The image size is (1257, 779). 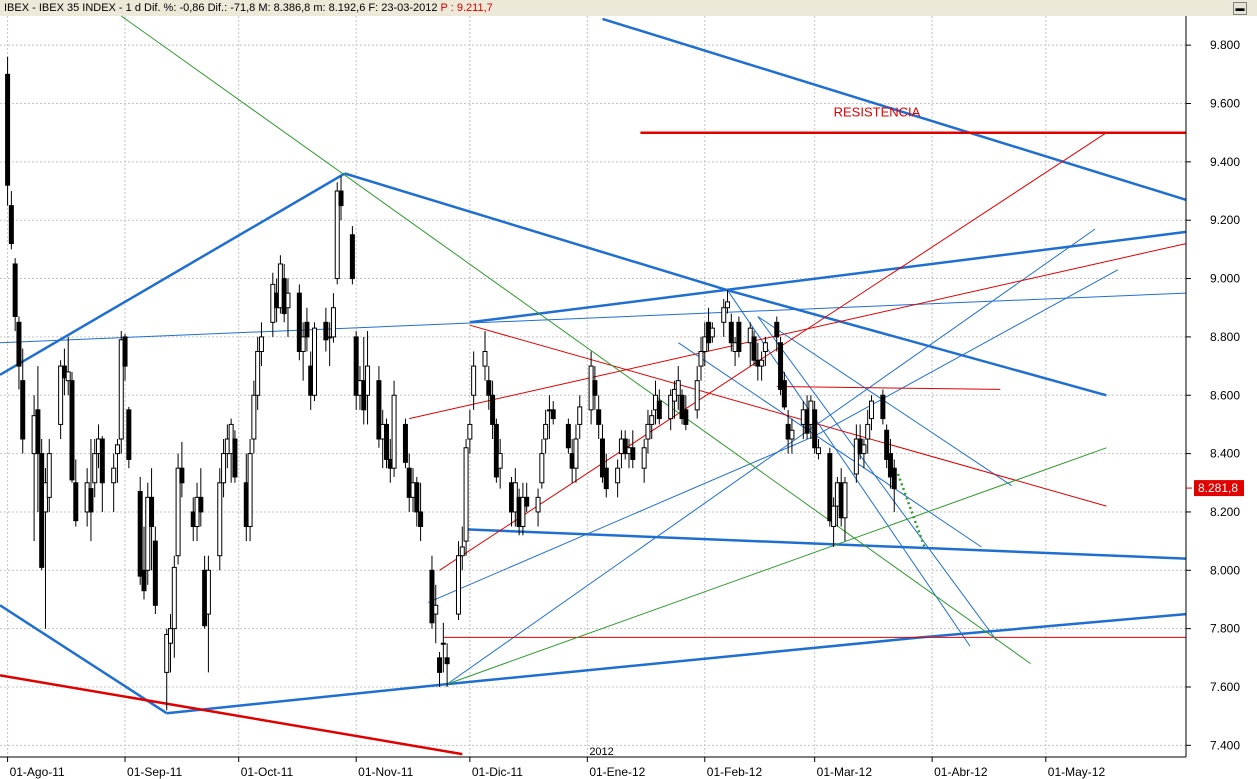 I want to click on x-tick-label: 01-May-12, so click(x=1077, y=772).